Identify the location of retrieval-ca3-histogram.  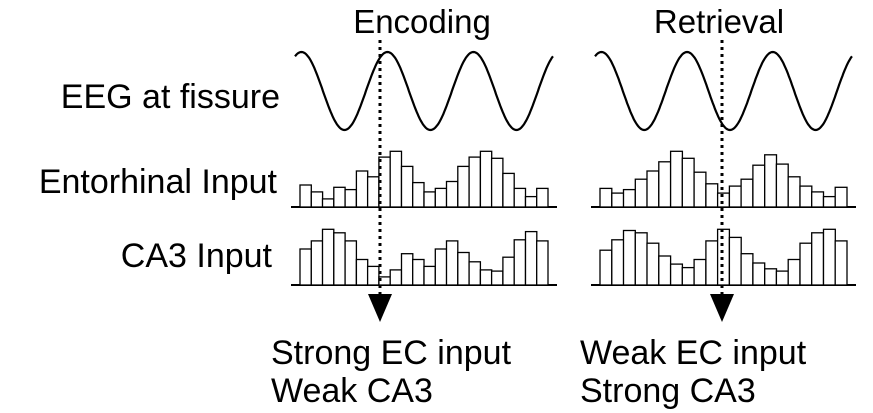
(723, 257).